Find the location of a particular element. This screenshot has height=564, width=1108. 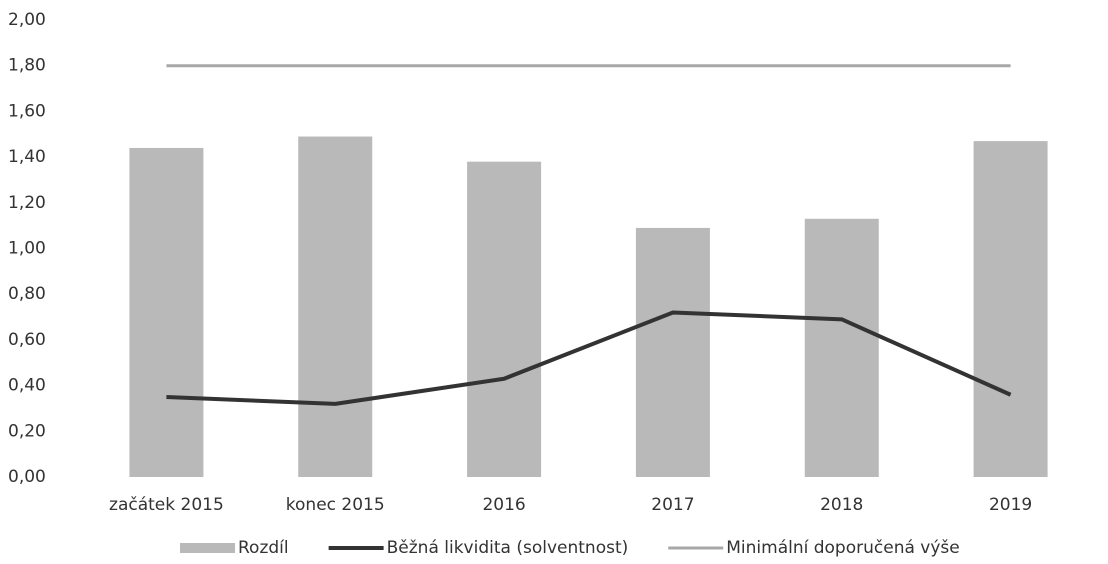

y-tick-label: 1,80 is located at coordinates (27, 66).